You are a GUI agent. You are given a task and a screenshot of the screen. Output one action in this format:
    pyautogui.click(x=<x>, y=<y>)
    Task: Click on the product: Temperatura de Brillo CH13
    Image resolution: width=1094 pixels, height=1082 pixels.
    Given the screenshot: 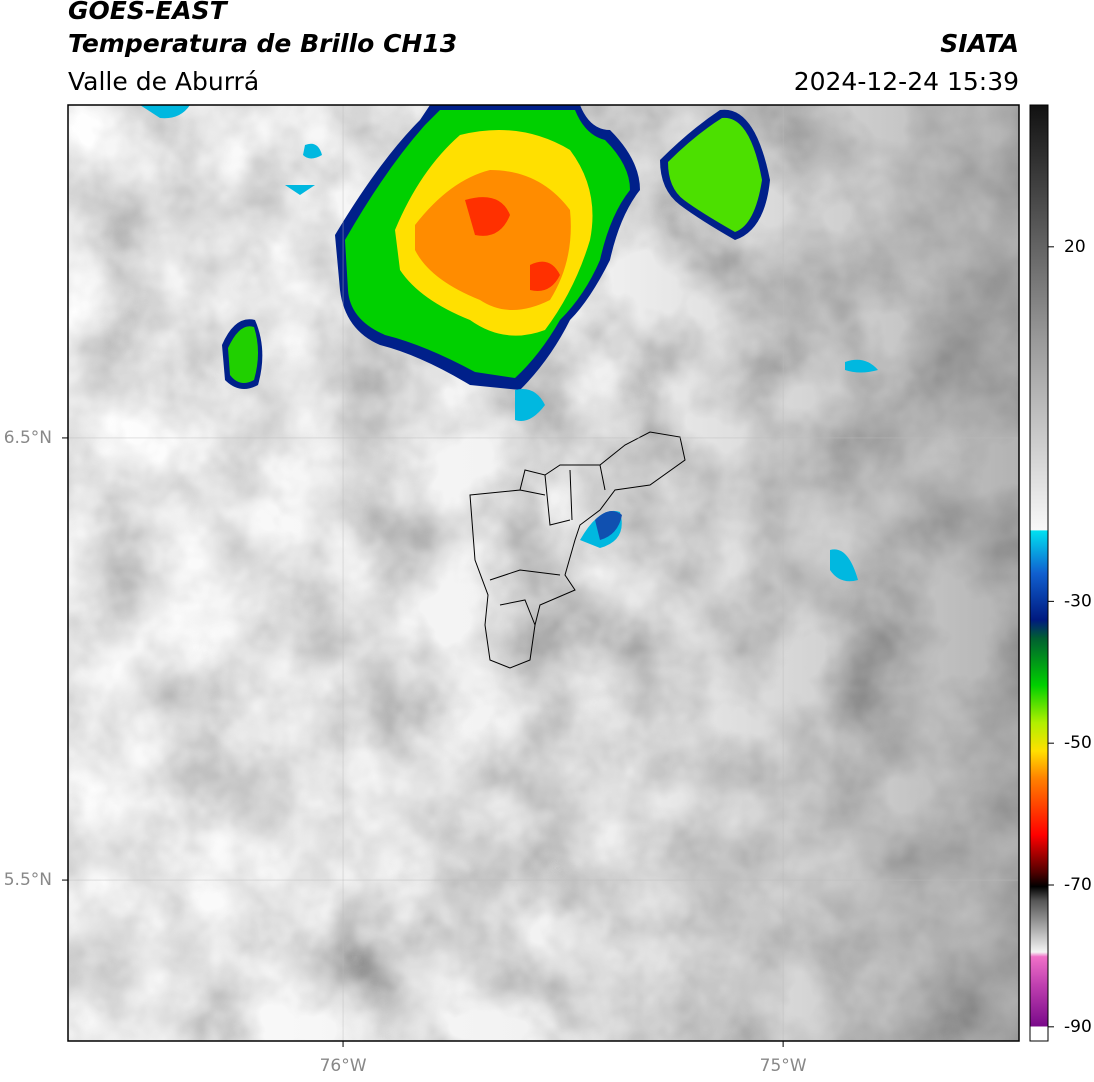 What is the action you would take?
    pyautogui.click(x=262, y=43)
    